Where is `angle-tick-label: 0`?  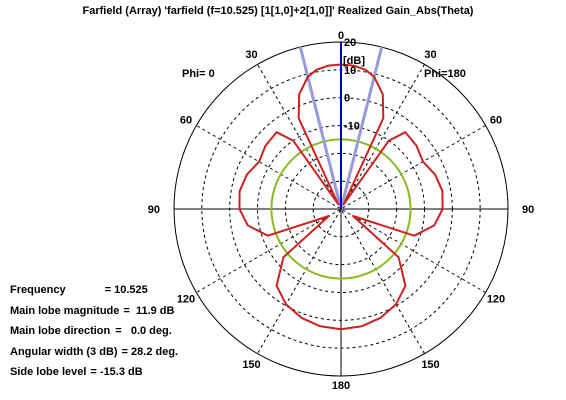
angle-tick-label: 0 is located at coordinates (341, 36).